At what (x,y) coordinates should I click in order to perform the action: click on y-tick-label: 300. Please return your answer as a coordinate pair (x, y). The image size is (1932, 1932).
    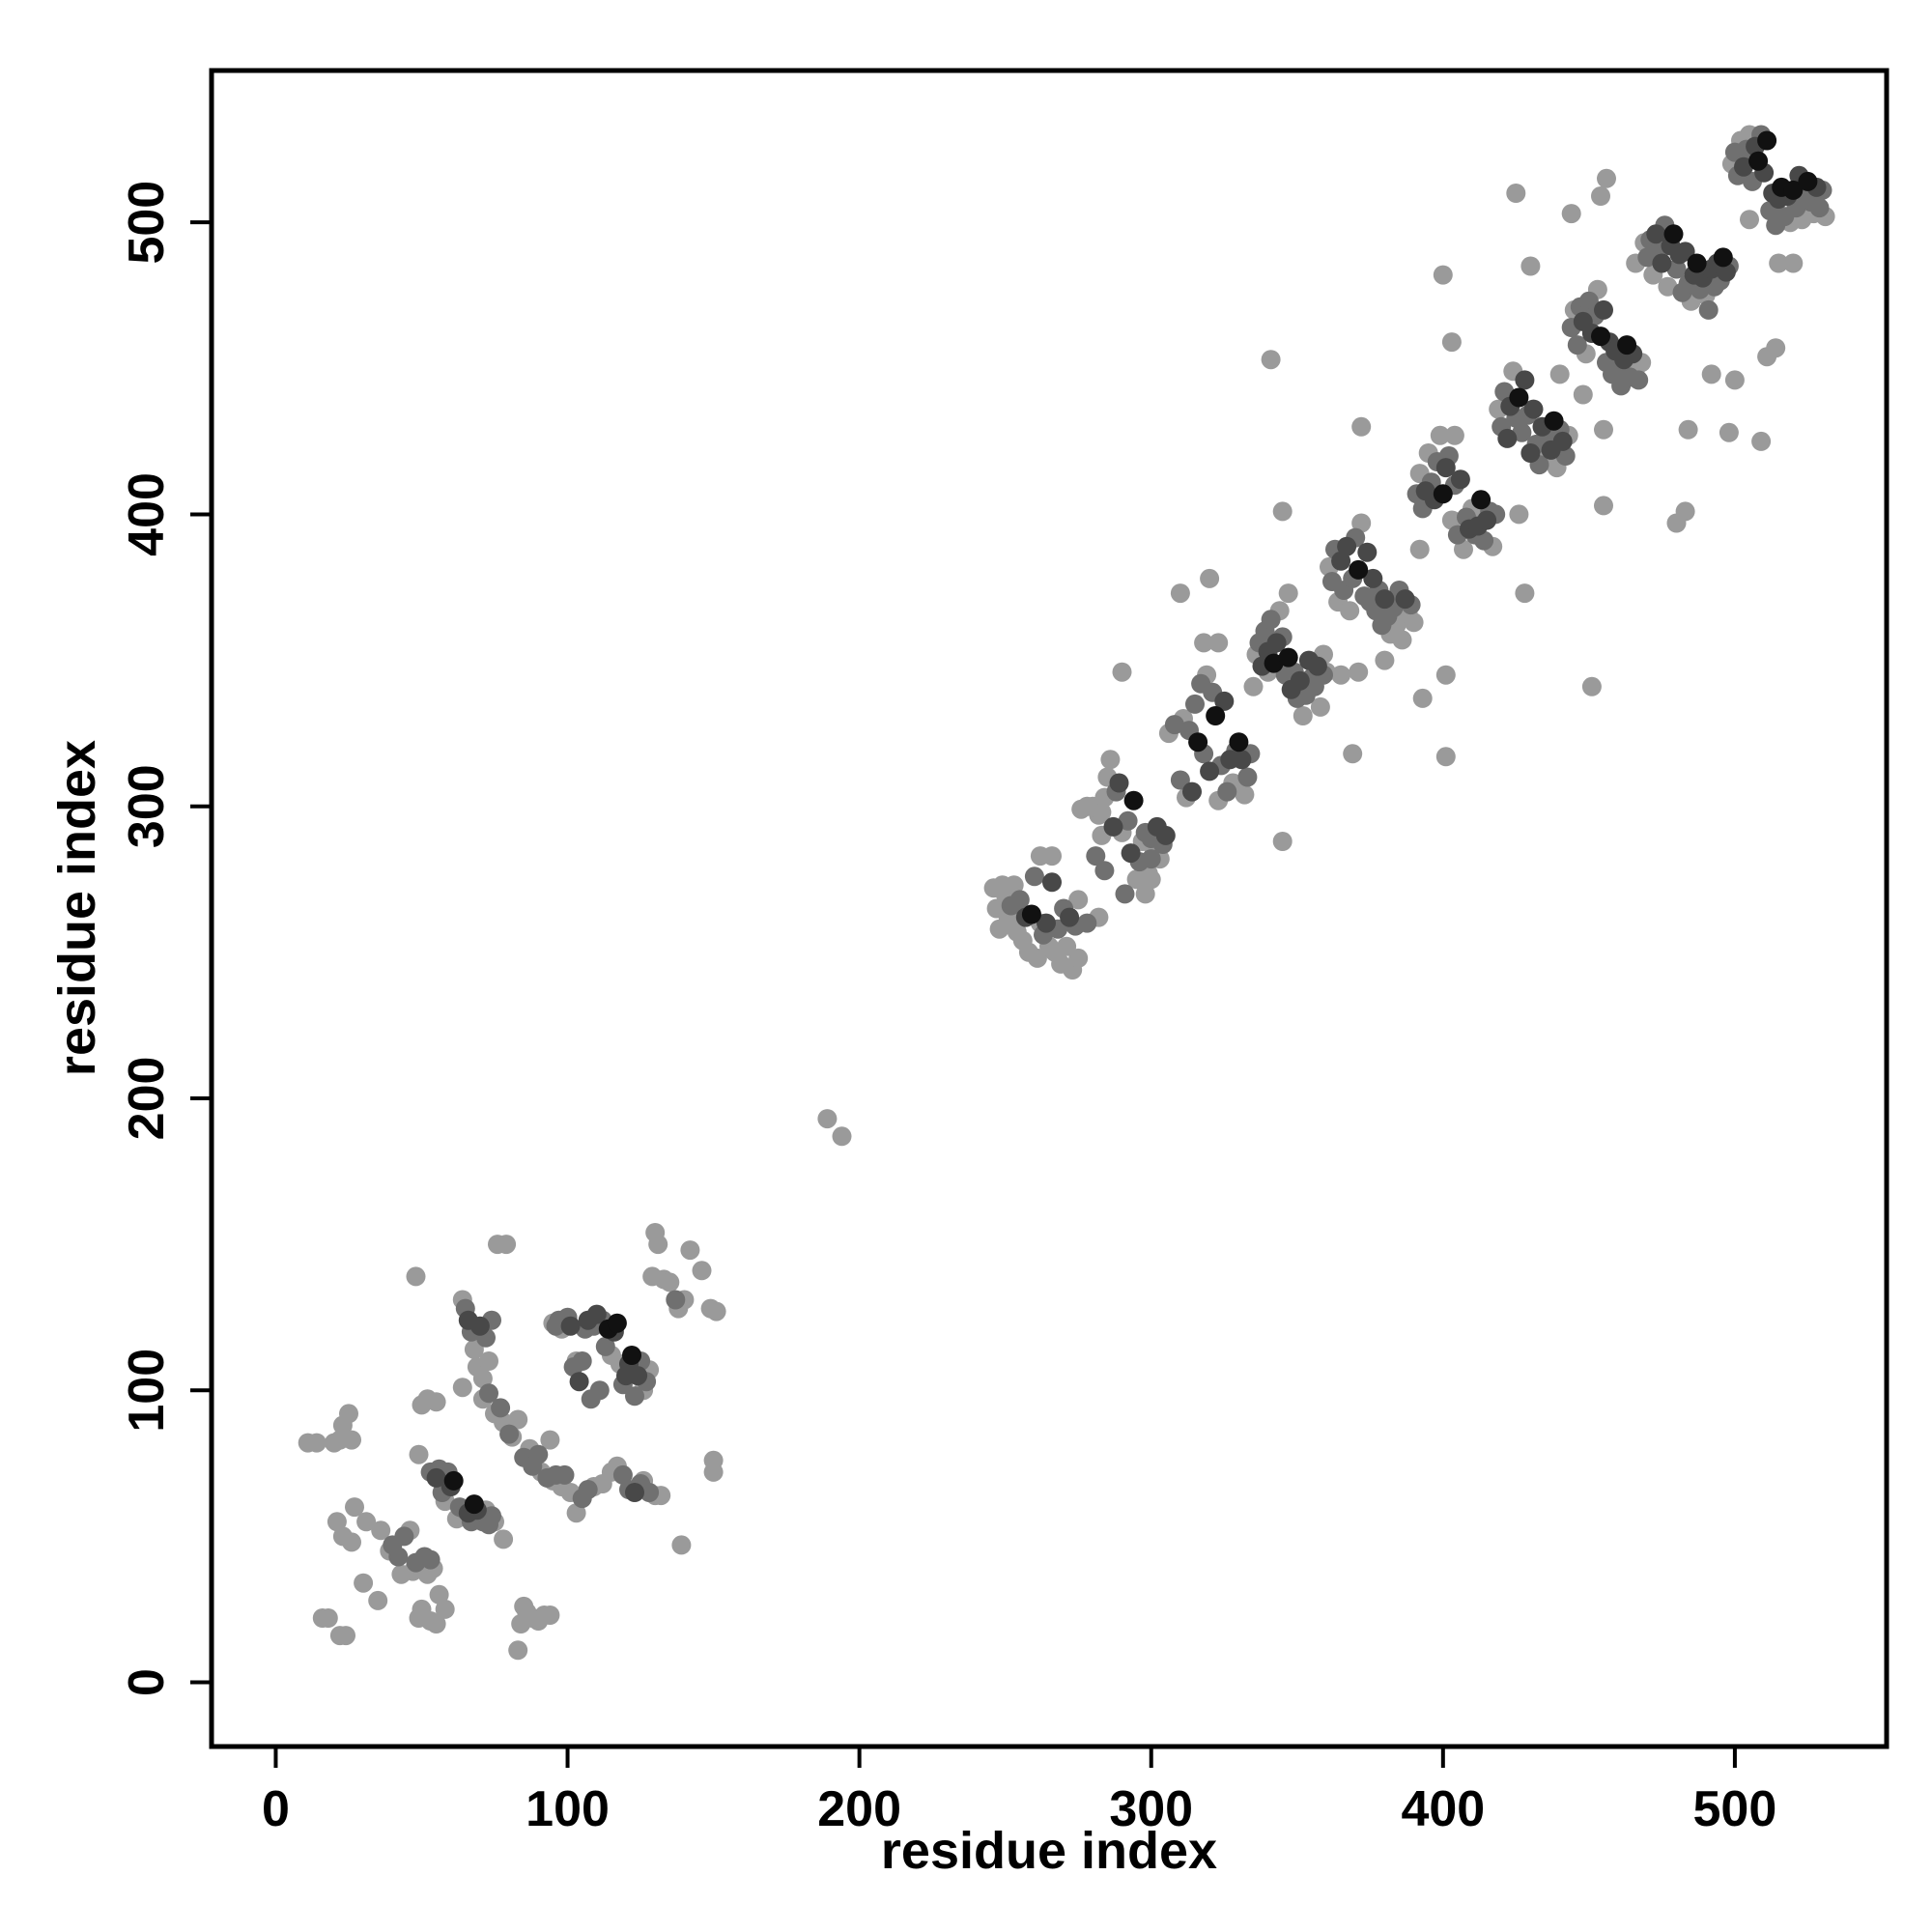
    Looking at the image, I should click on (147, 806).